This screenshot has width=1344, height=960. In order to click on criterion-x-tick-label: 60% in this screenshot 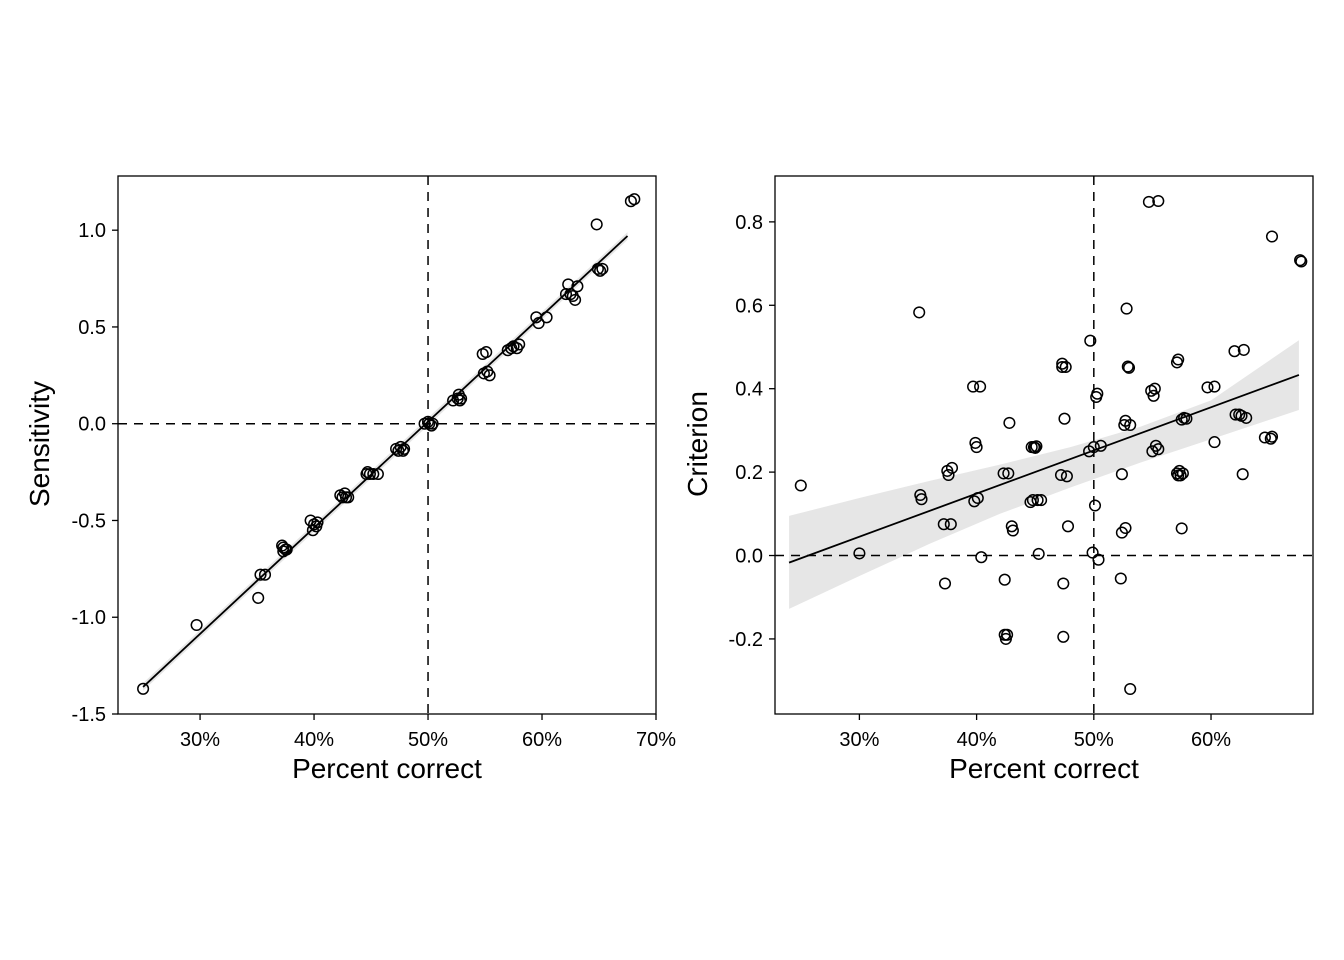, I will do `click(1211, 740)`.